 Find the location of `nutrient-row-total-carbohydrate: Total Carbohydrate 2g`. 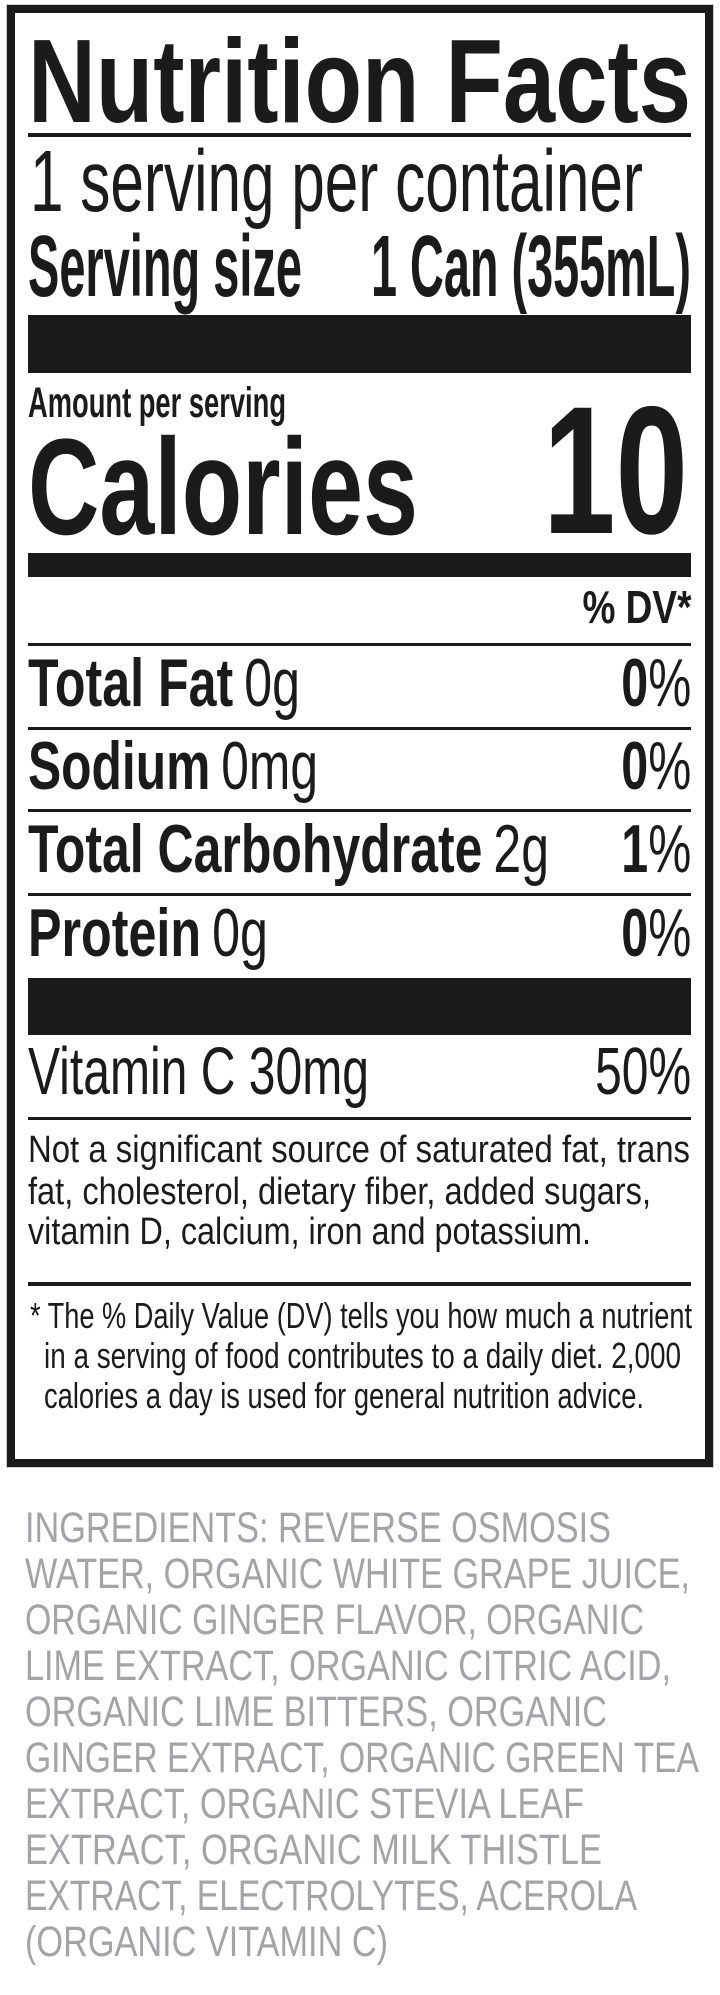

nutrient-row-total-carbohydrate: Total Carbohydrate 2g is located at coordinates (288, 849).